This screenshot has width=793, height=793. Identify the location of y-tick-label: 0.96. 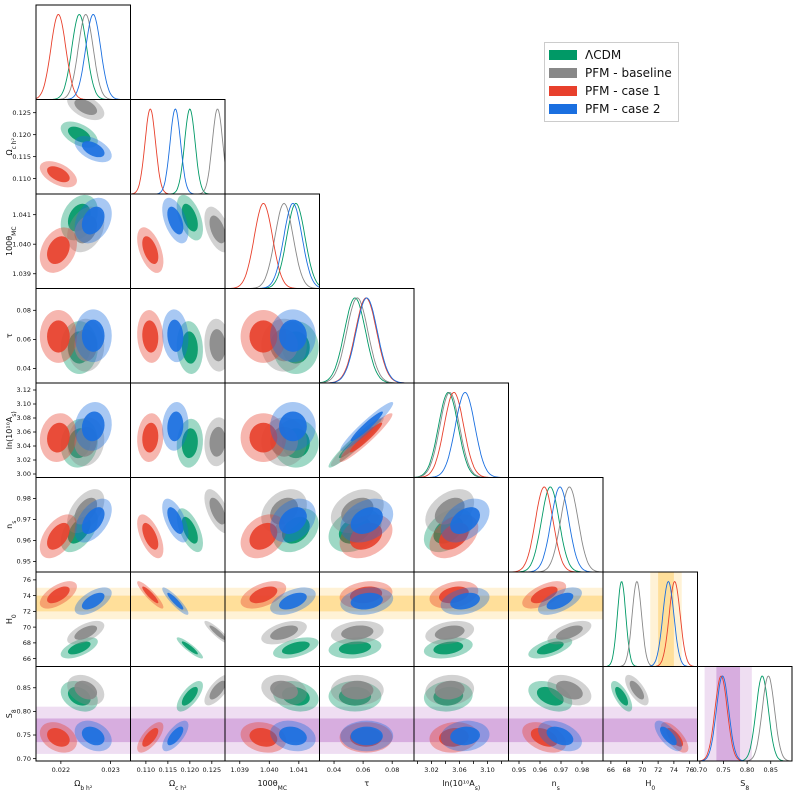
(24, 541).